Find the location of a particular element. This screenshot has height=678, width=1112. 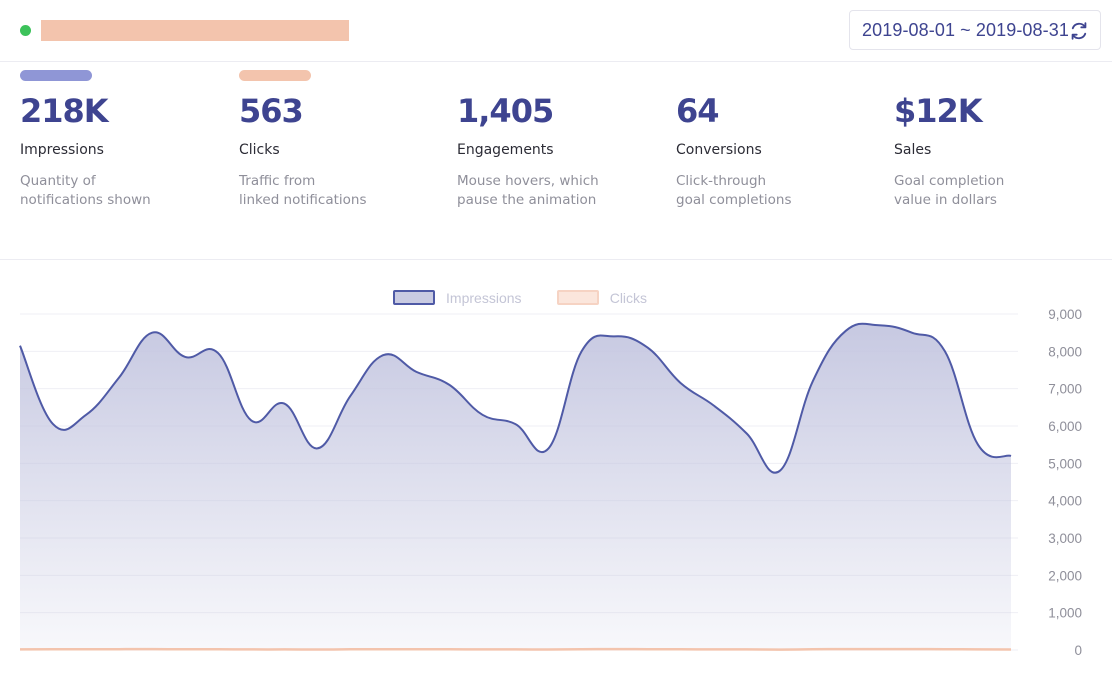

metric-description: Click-through goal completions is located at coordinates (734, 190).